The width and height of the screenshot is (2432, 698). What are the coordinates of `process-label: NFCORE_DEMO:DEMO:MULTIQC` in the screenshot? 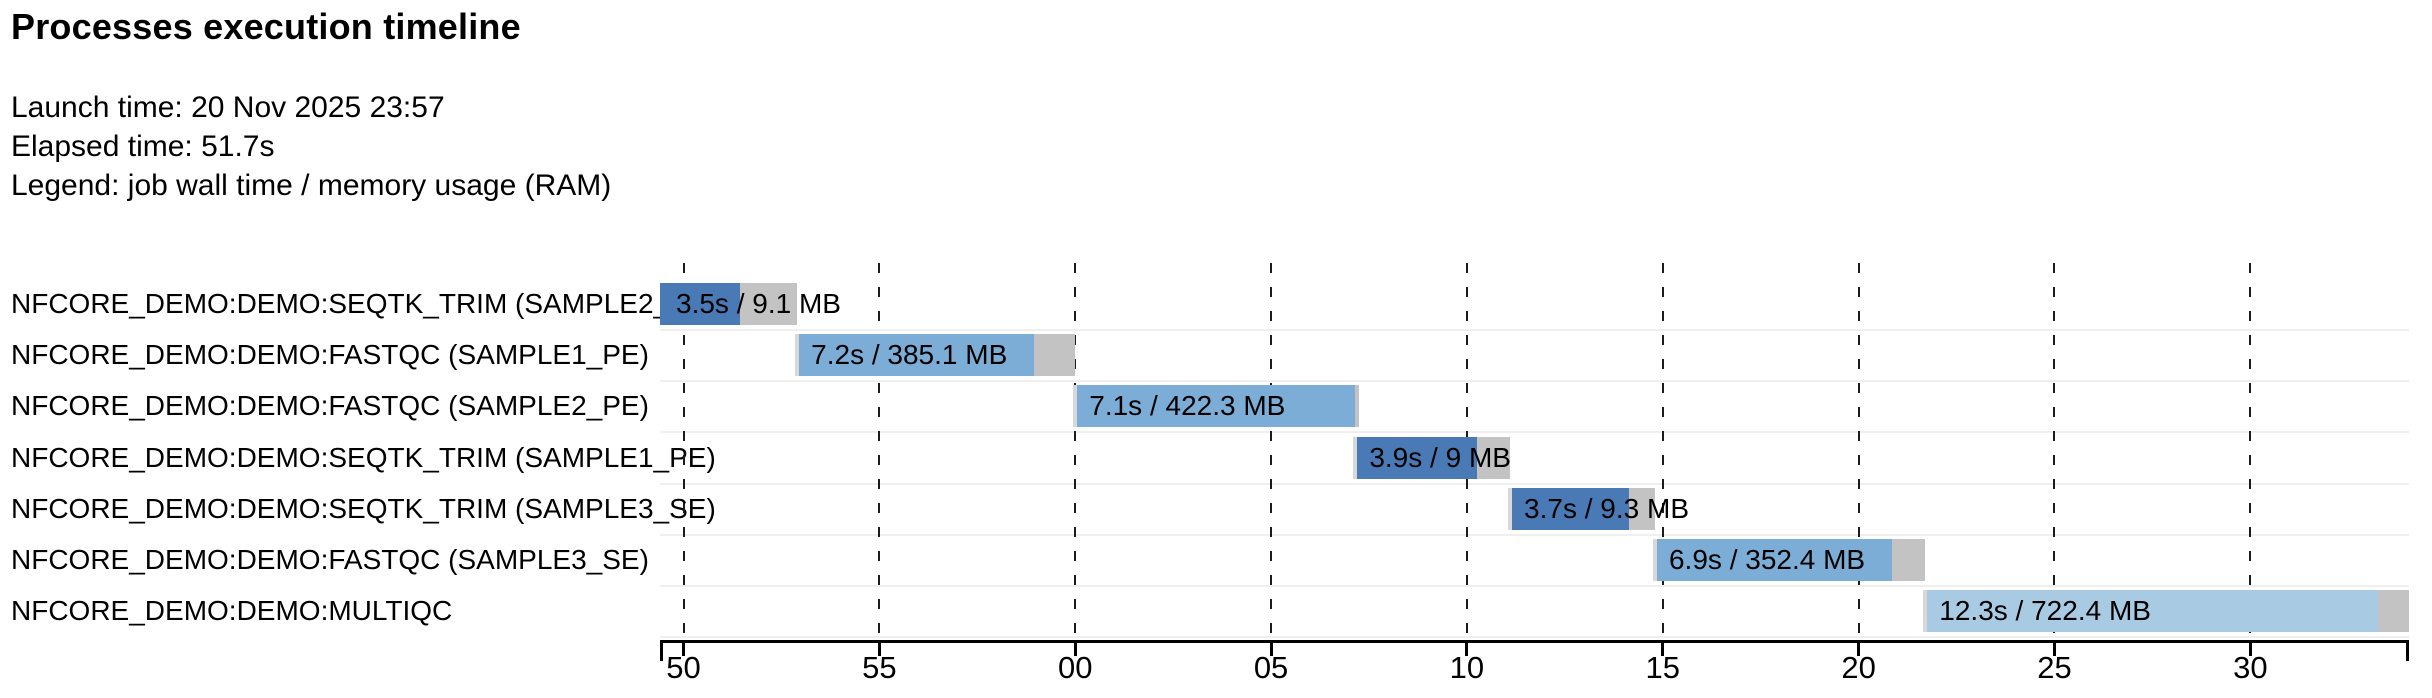 It's located at (232, 611).